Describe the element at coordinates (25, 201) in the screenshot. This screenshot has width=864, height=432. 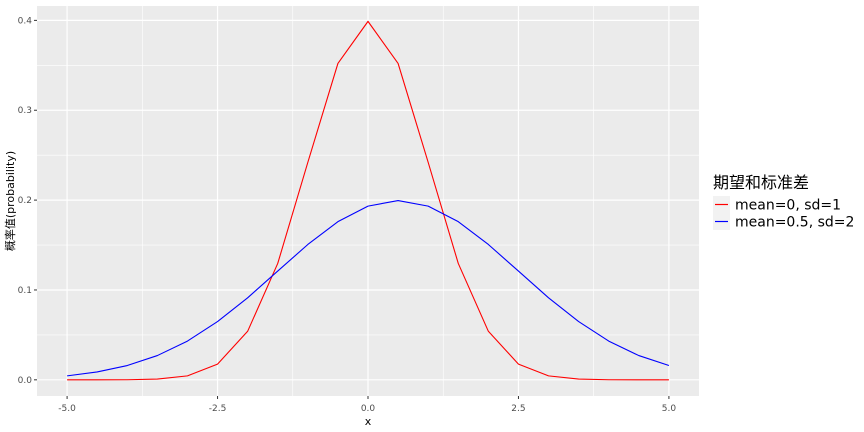
I see `y-tick-label: 0.2` at that location.